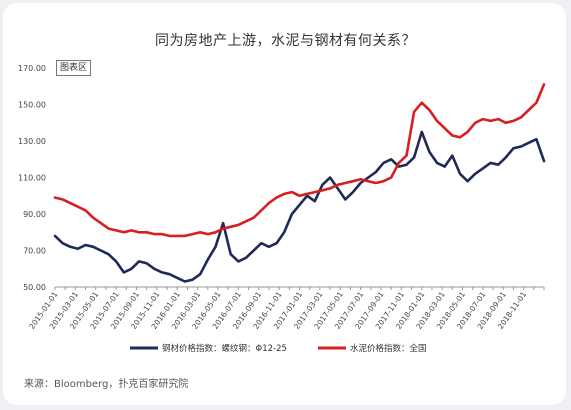 This screenshot has width=571, height=410. I want to click on y-tick-label: 90.00, so click(34, 214).